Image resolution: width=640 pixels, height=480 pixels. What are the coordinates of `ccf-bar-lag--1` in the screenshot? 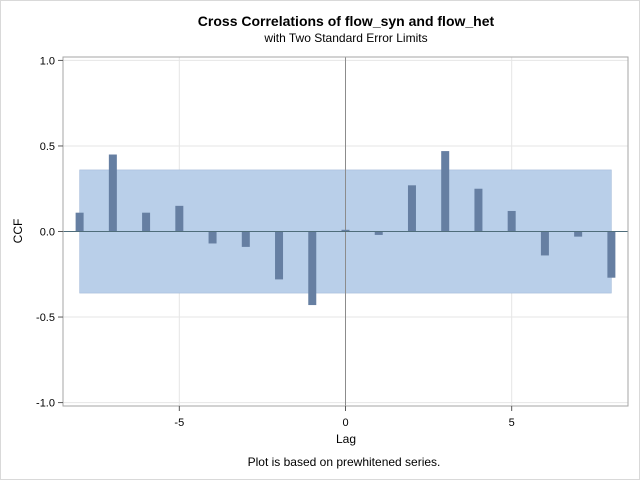 It's located at (312, 268).